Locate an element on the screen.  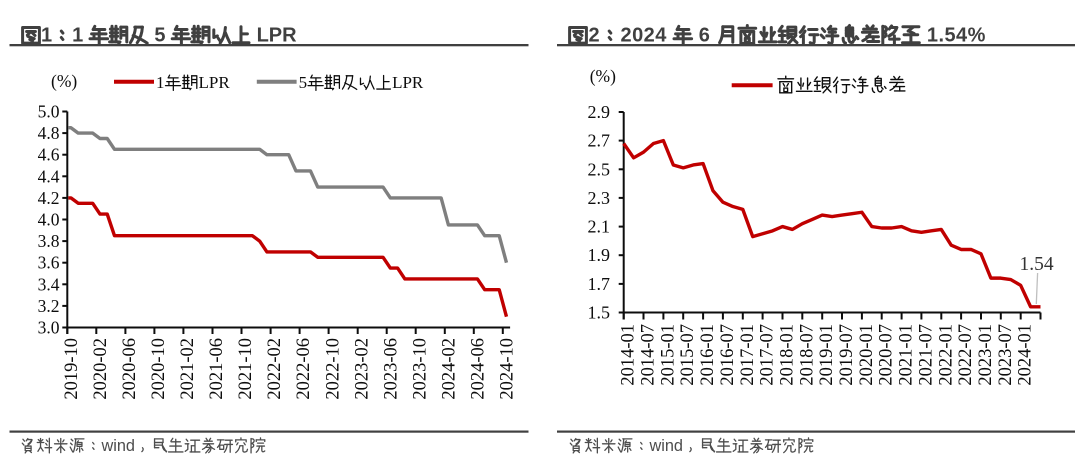
svg-text: 2024 is located at coordinates (644, 36).